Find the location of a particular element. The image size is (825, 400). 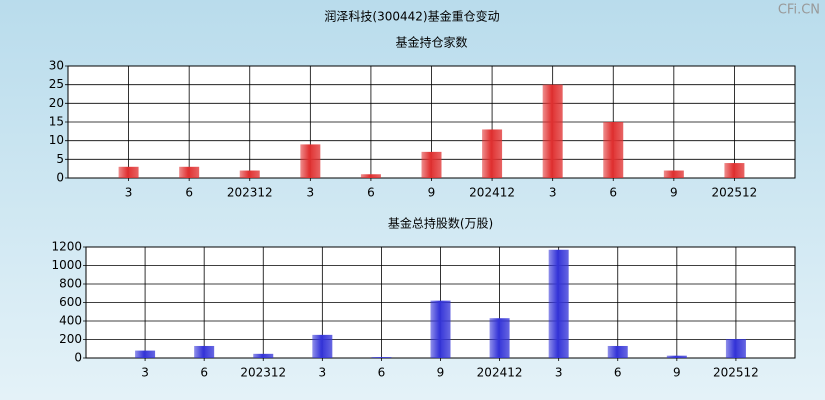

y-tick-label: 800 is located at coordinates (70, 284).